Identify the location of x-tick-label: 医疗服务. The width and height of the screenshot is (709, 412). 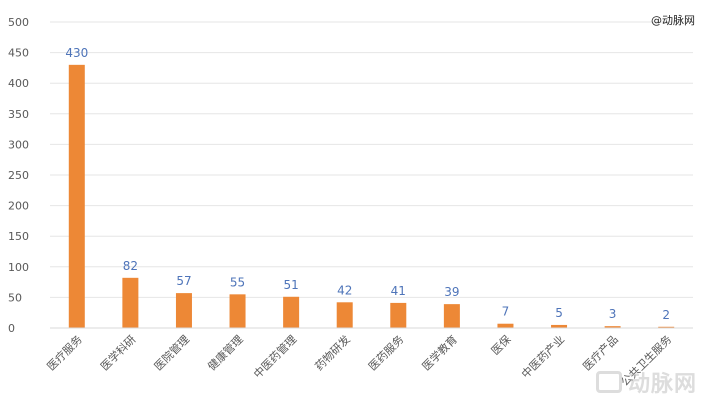
(64, 352).